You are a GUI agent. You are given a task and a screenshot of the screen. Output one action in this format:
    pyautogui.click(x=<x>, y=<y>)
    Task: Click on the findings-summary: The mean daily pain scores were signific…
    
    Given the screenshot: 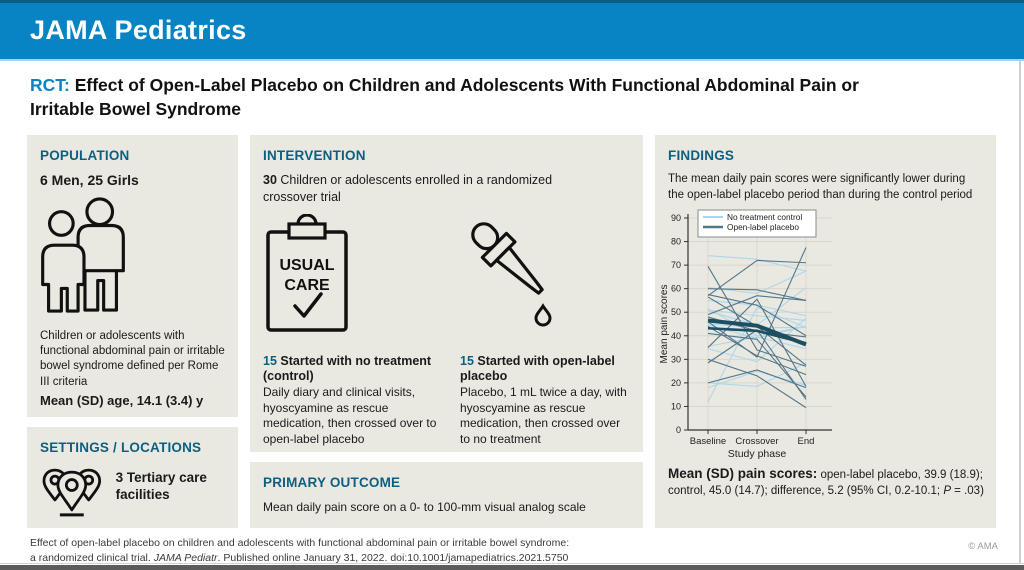 What is the action you would take?
    pyautogui.click(x=820, y=187)
    